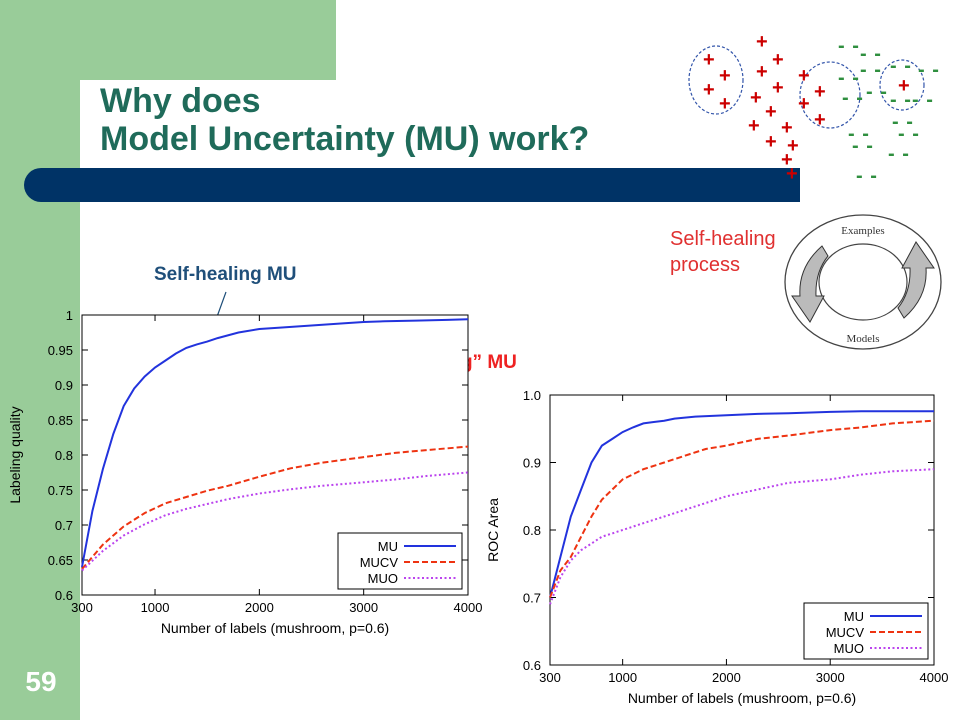 This screenshot has width=960, height=720. I want to click on self-healing-process-line2: process, so click(705, 265).